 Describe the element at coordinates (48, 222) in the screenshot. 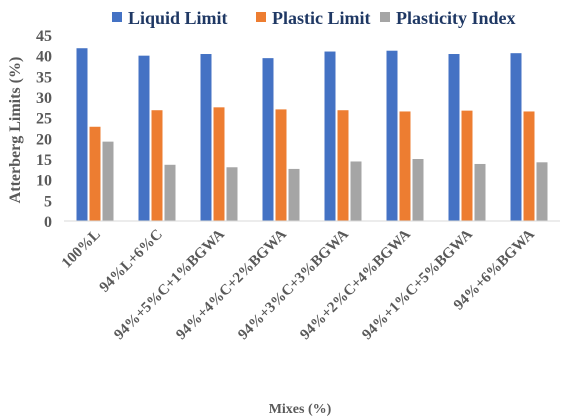

I see `y-tick-label: 0` at that location.